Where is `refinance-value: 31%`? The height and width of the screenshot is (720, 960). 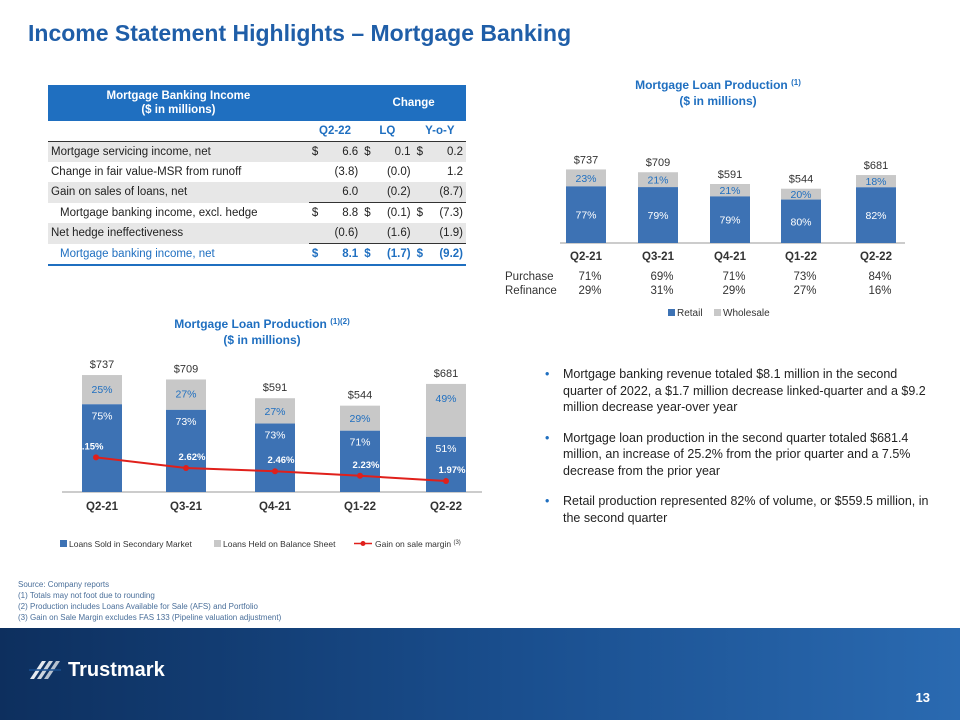 refinance-value: 31% is located at coordinates (661, 291).